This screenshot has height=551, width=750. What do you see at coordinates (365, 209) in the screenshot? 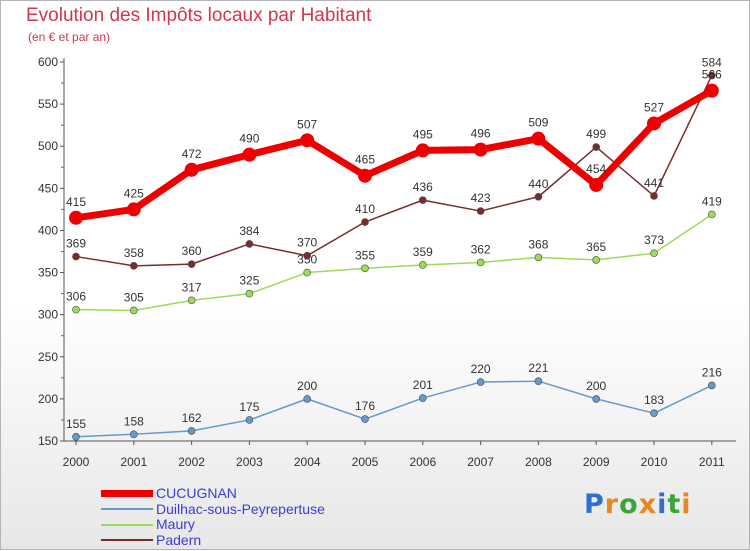
I see `data-label: 410` at bounding box center [365, 209].